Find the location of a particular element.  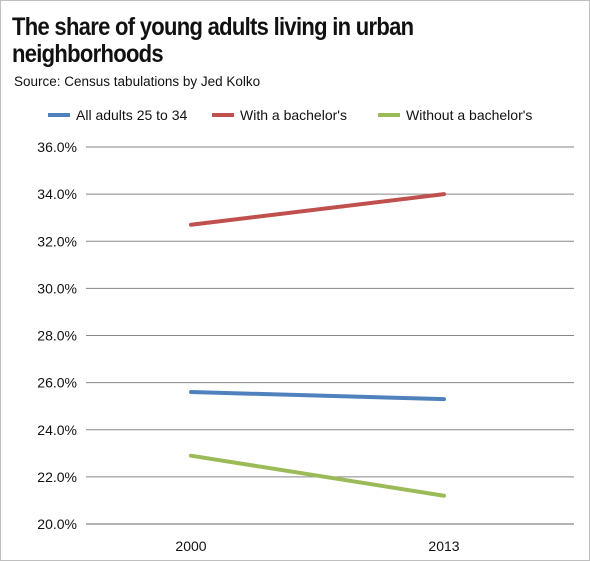

x-tick-label: 2013 is located at coordinates (443, 546).